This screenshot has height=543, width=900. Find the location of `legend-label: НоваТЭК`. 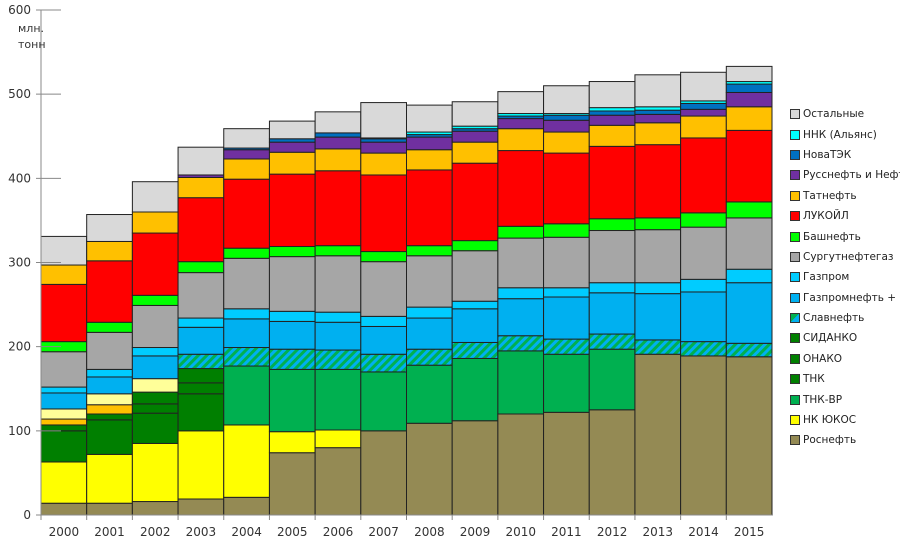

legend-label: НоваТЭК is located at coordinates (827, 154).